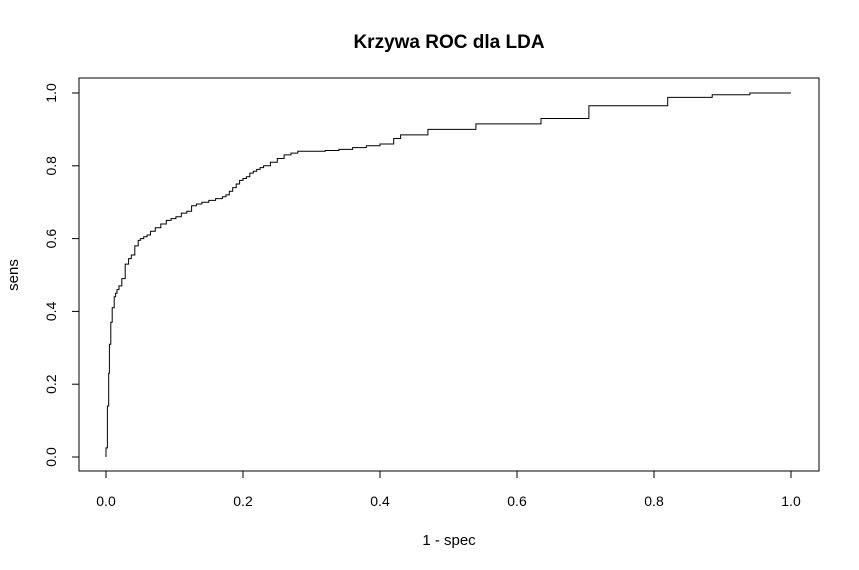 This screenshot has height=570, width=859. Describe the element at coordinates (51, 166) in the screenshot. I see `y-tick-label: 0.8` at that location.